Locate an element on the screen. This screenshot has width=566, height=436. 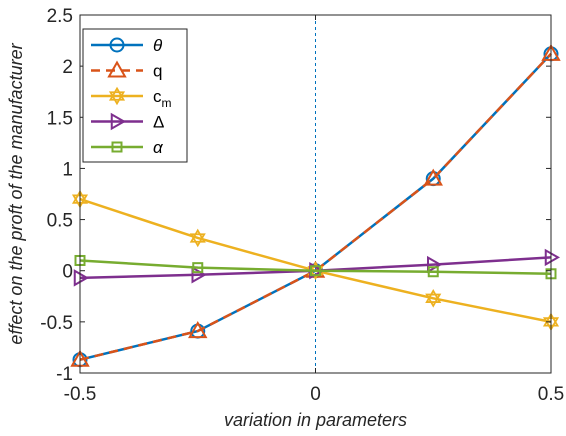
legend-marker-delta is located at coordinates (118, 121).